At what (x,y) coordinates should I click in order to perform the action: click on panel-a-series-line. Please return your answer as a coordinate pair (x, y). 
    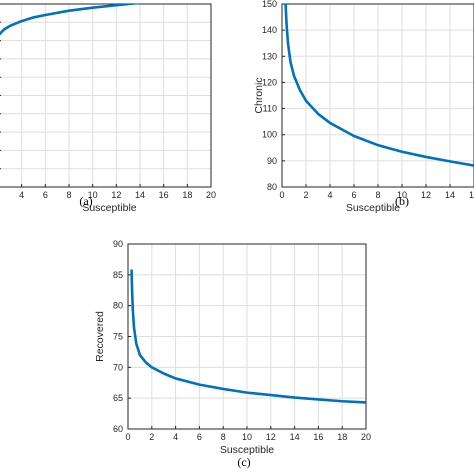
    Looking at the image, I should click on (71, 20).